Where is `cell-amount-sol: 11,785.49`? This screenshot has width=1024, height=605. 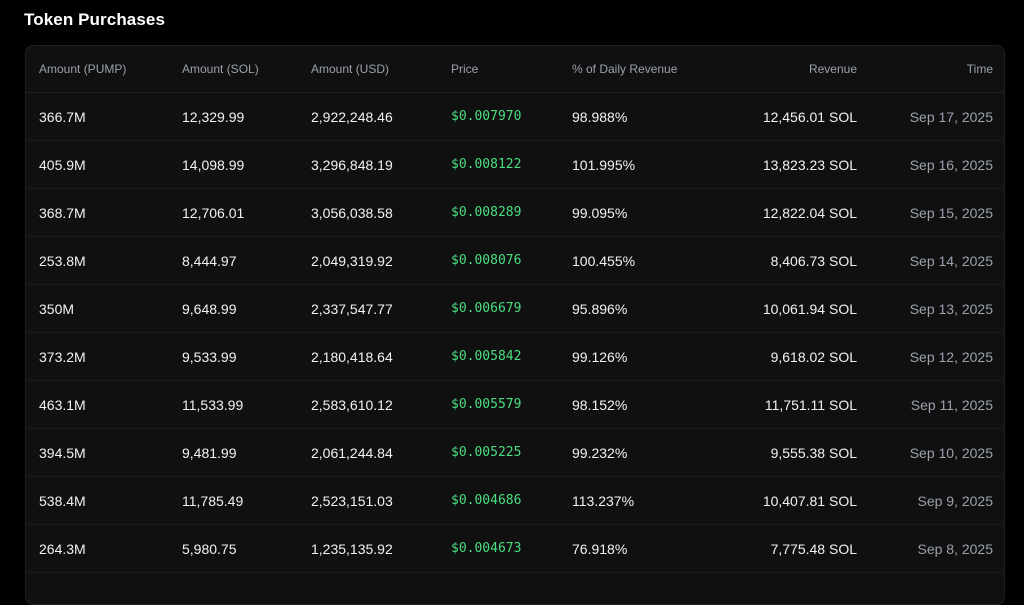 cell-amount-sol: 11,785.49 is located at coordinates (246, 500).